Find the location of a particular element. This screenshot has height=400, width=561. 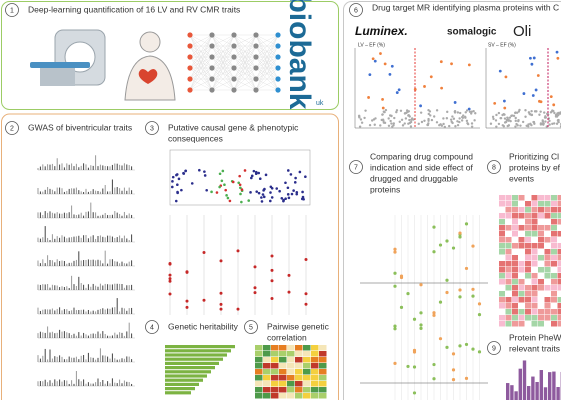

panel-title: drugged and druggable is located at coordinates (414, 178).